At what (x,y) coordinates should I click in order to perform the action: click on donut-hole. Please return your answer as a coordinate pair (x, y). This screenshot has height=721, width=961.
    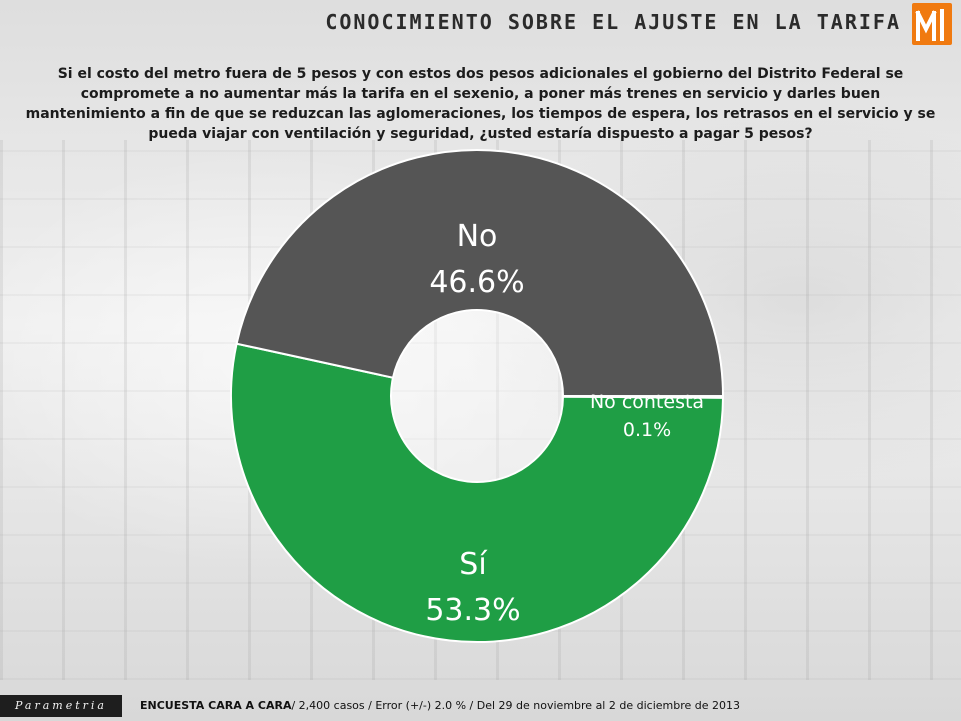
    Looking at the image, I should click on (477, 396).